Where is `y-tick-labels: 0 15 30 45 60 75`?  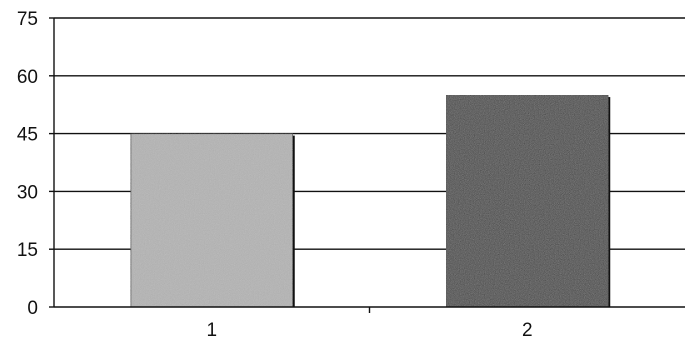
y-tick-labels: 0 15 30 45 60 75 is located at coordinates (27, 164).